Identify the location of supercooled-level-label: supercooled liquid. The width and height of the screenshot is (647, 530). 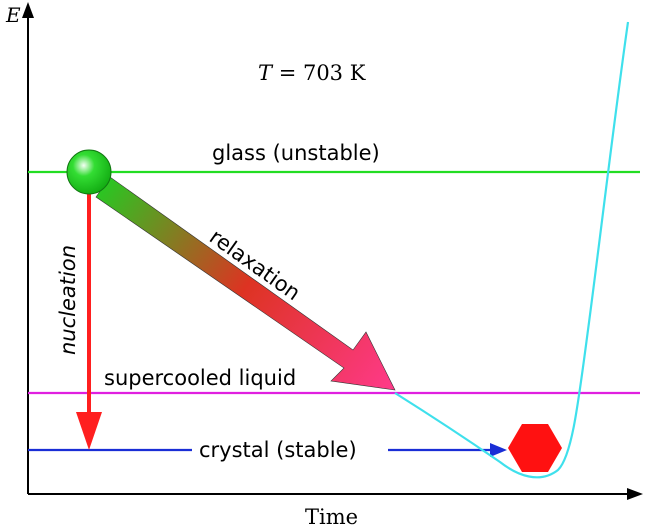
(200, 378).